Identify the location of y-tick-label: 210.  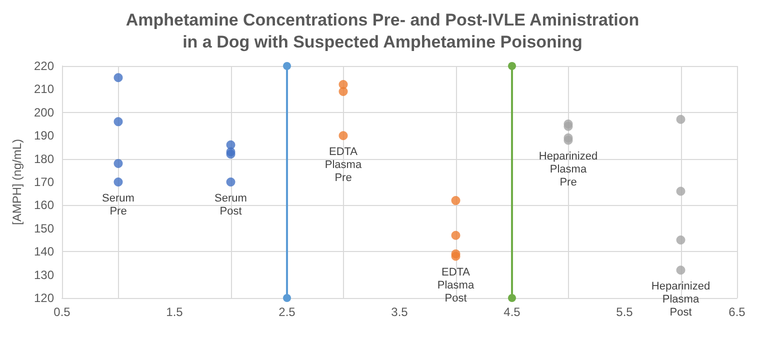
(44, 89).